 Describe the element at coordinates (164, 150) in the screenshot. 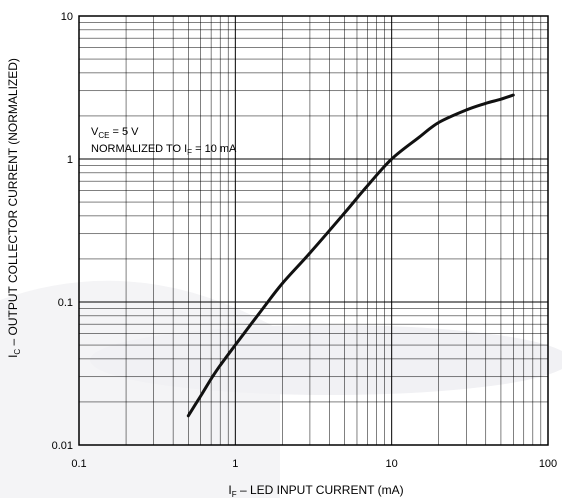

I see `annotation-normalized: NORMALIZED TO IF = 10 mA` at that location.